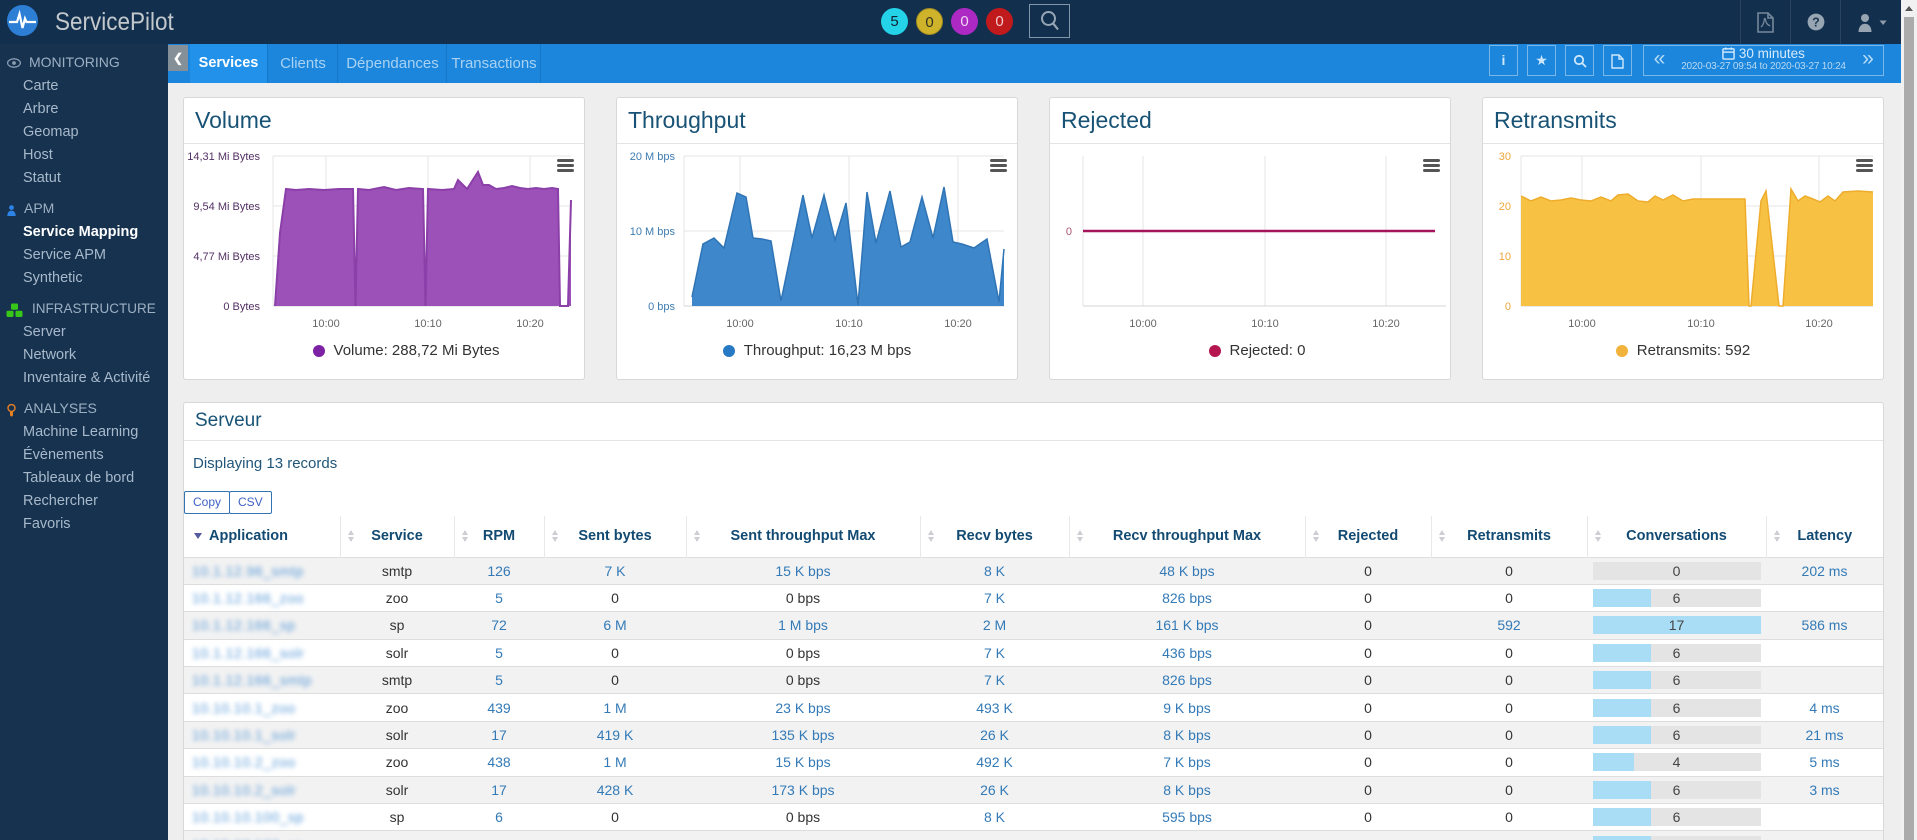  Describe the element at coordinates (653, 157) in the screenshot. I see `svg-text: 20 M bps` at that location.